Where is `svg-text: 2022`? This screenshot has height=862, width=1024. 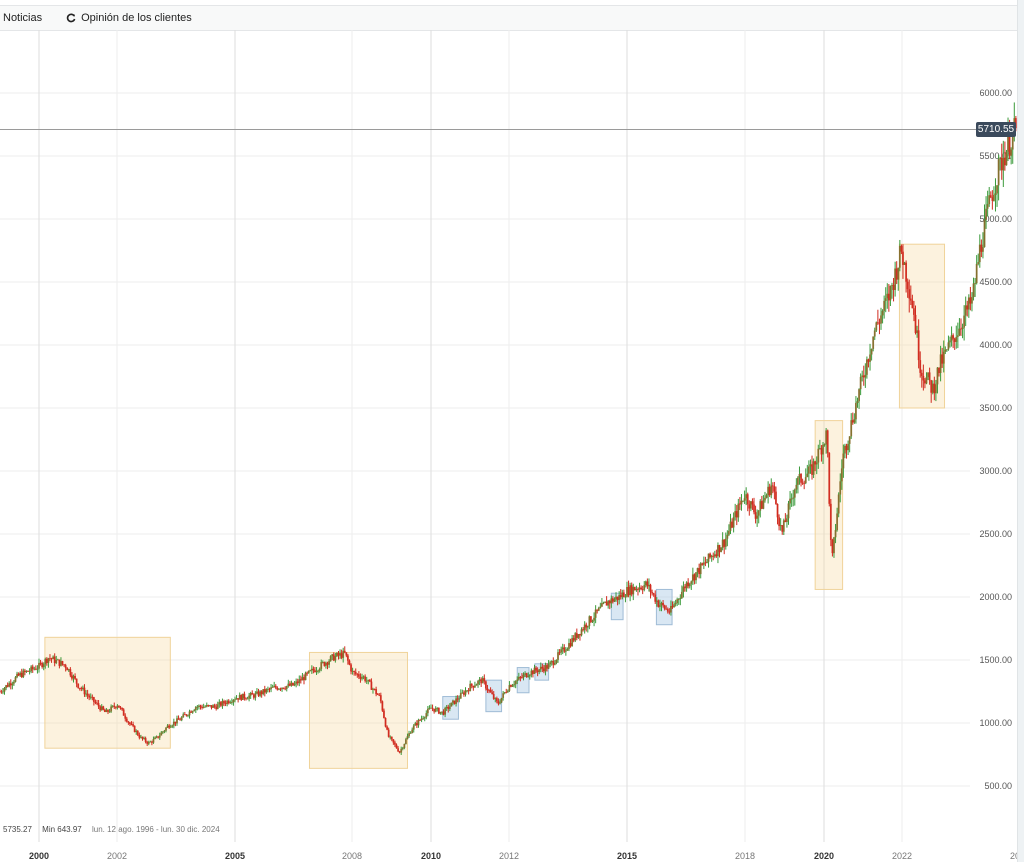 svg-text: 2022 is located at coordinates (902, 856).